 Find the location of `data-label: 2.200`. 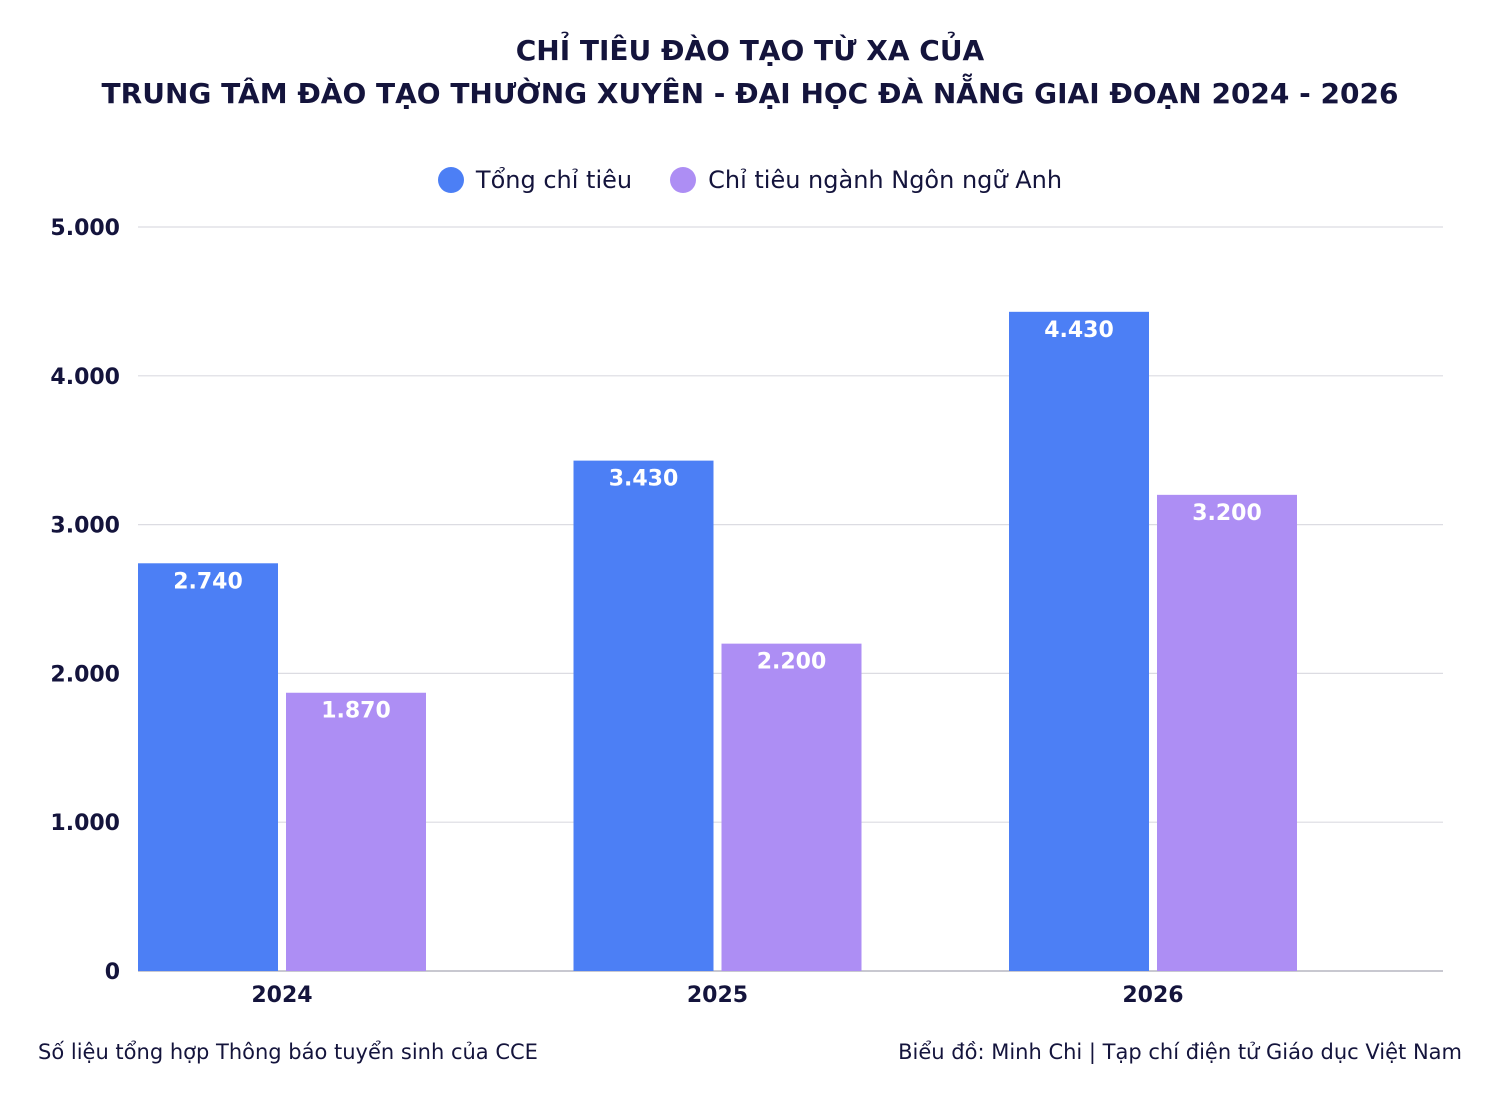

data-label: 2.200 is located at coordinates (792, 662).